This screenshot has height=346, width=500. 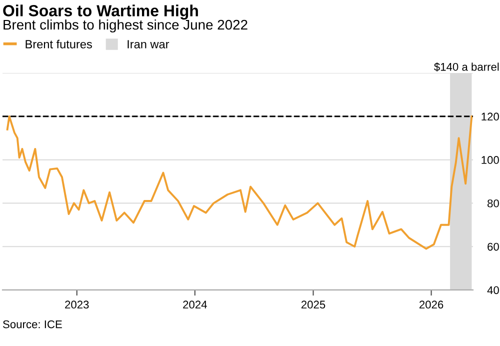 What do you see at coordinates (100, 12) in the screenshot?
I see `chart-title: Oil Soars to Wartime High` at bounding box center [100, 12].